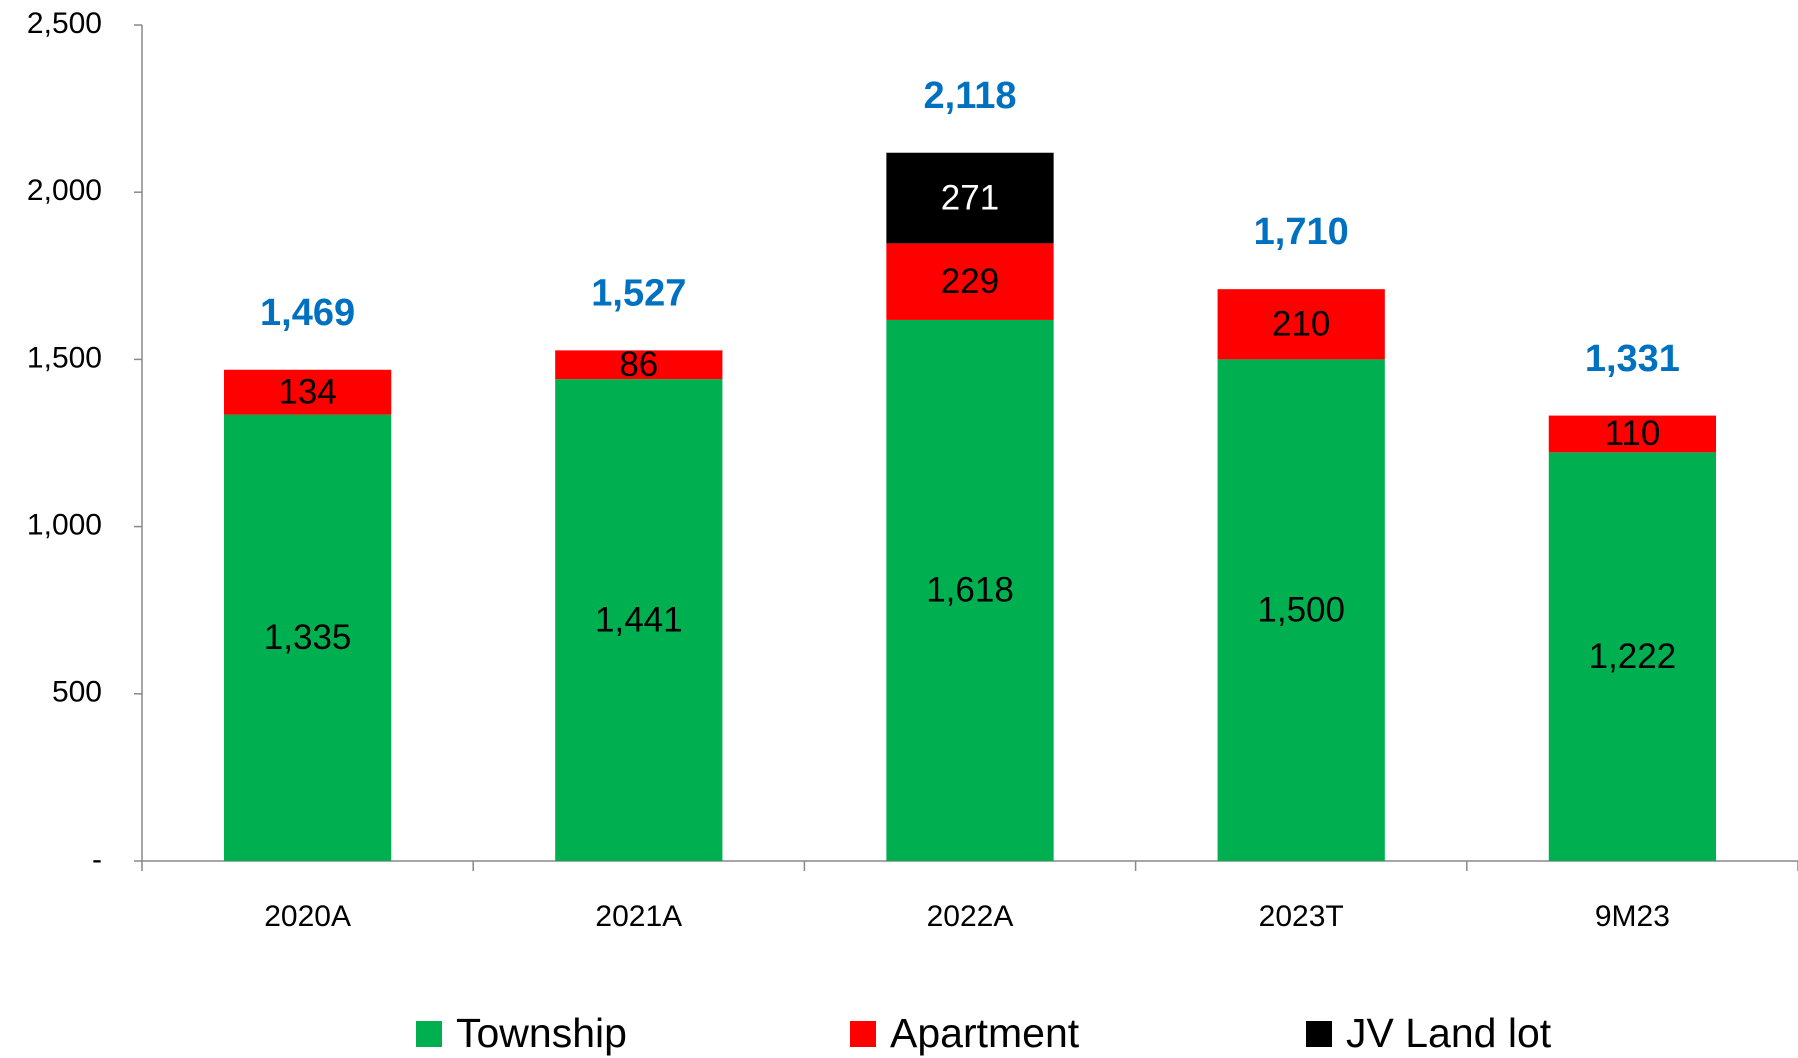  I want to click on data-label: 271, so click(970, 197).